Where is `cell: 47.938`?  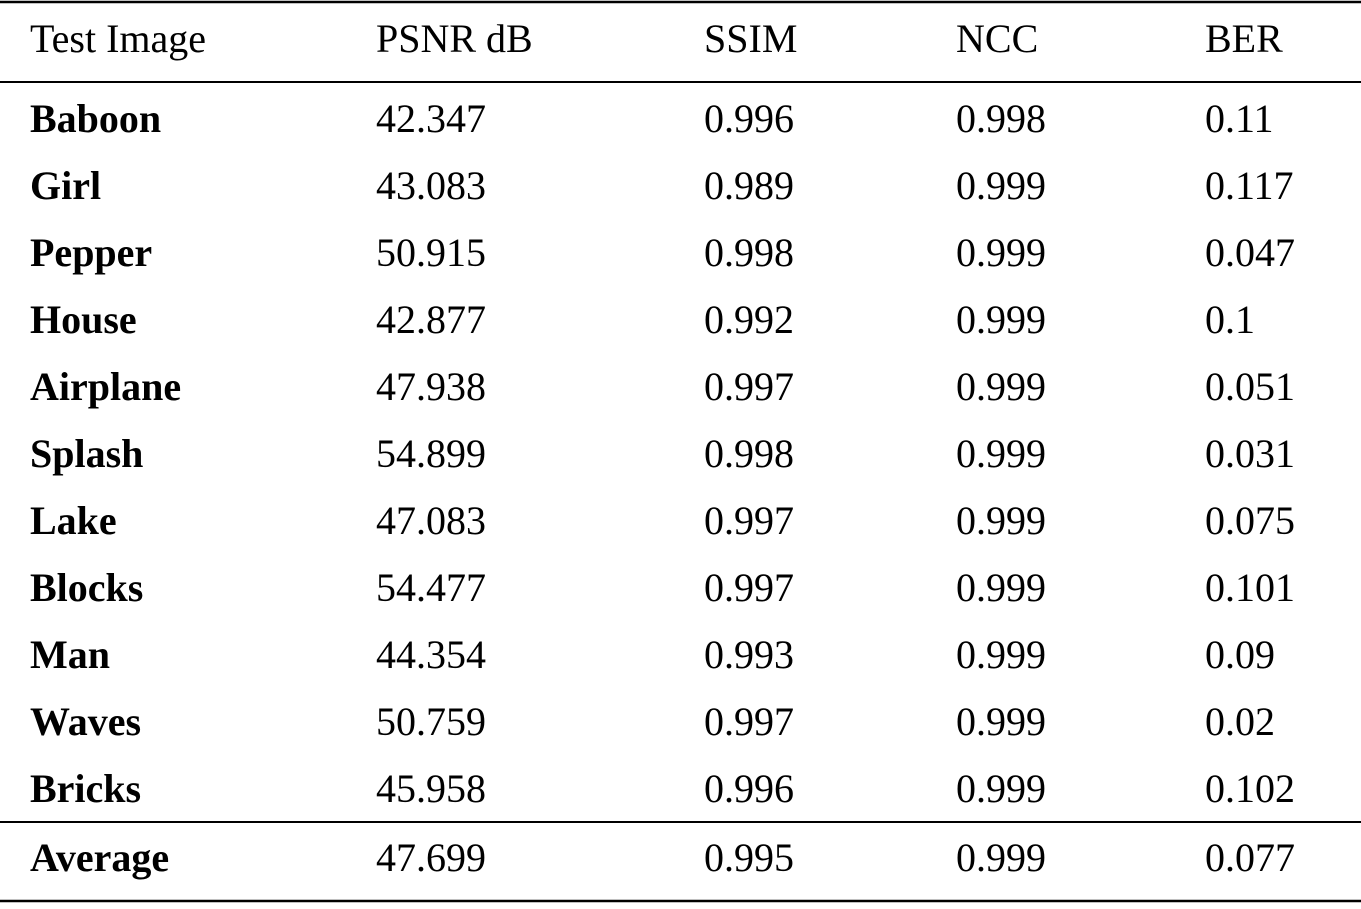
cell: 47.938 is located at coordinates (431, 386).